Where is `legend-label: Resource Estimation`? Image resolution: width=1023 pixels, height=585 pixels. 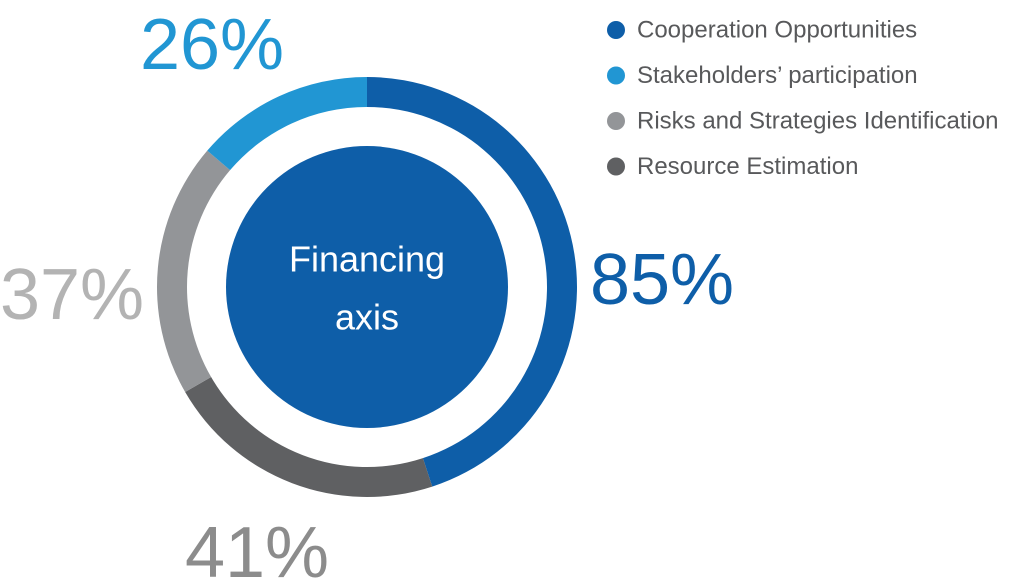 legend-label: Resource Estimation is located at coordinates (747, 166).